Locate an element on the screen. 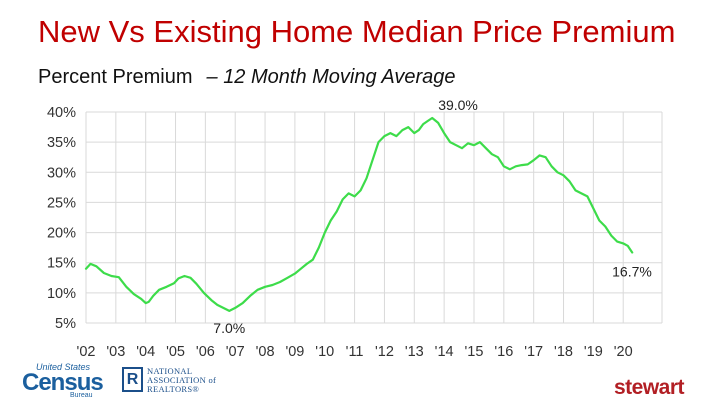 Image resolution: width=720 pixels, height=406 pixels. x-tick-label: '04 is located at coordinates (145, 352).